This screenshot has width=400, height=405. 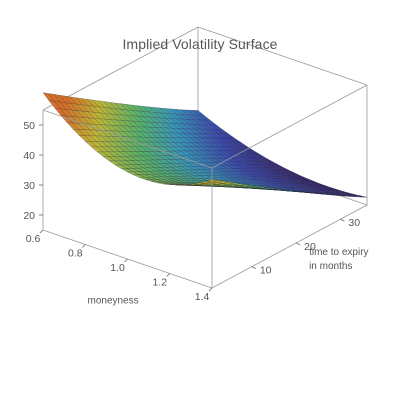 What do you see at coordinates (330, 266) in the screenshot?
I see `y-axis-label: in months` at bounding box center [330, 266].